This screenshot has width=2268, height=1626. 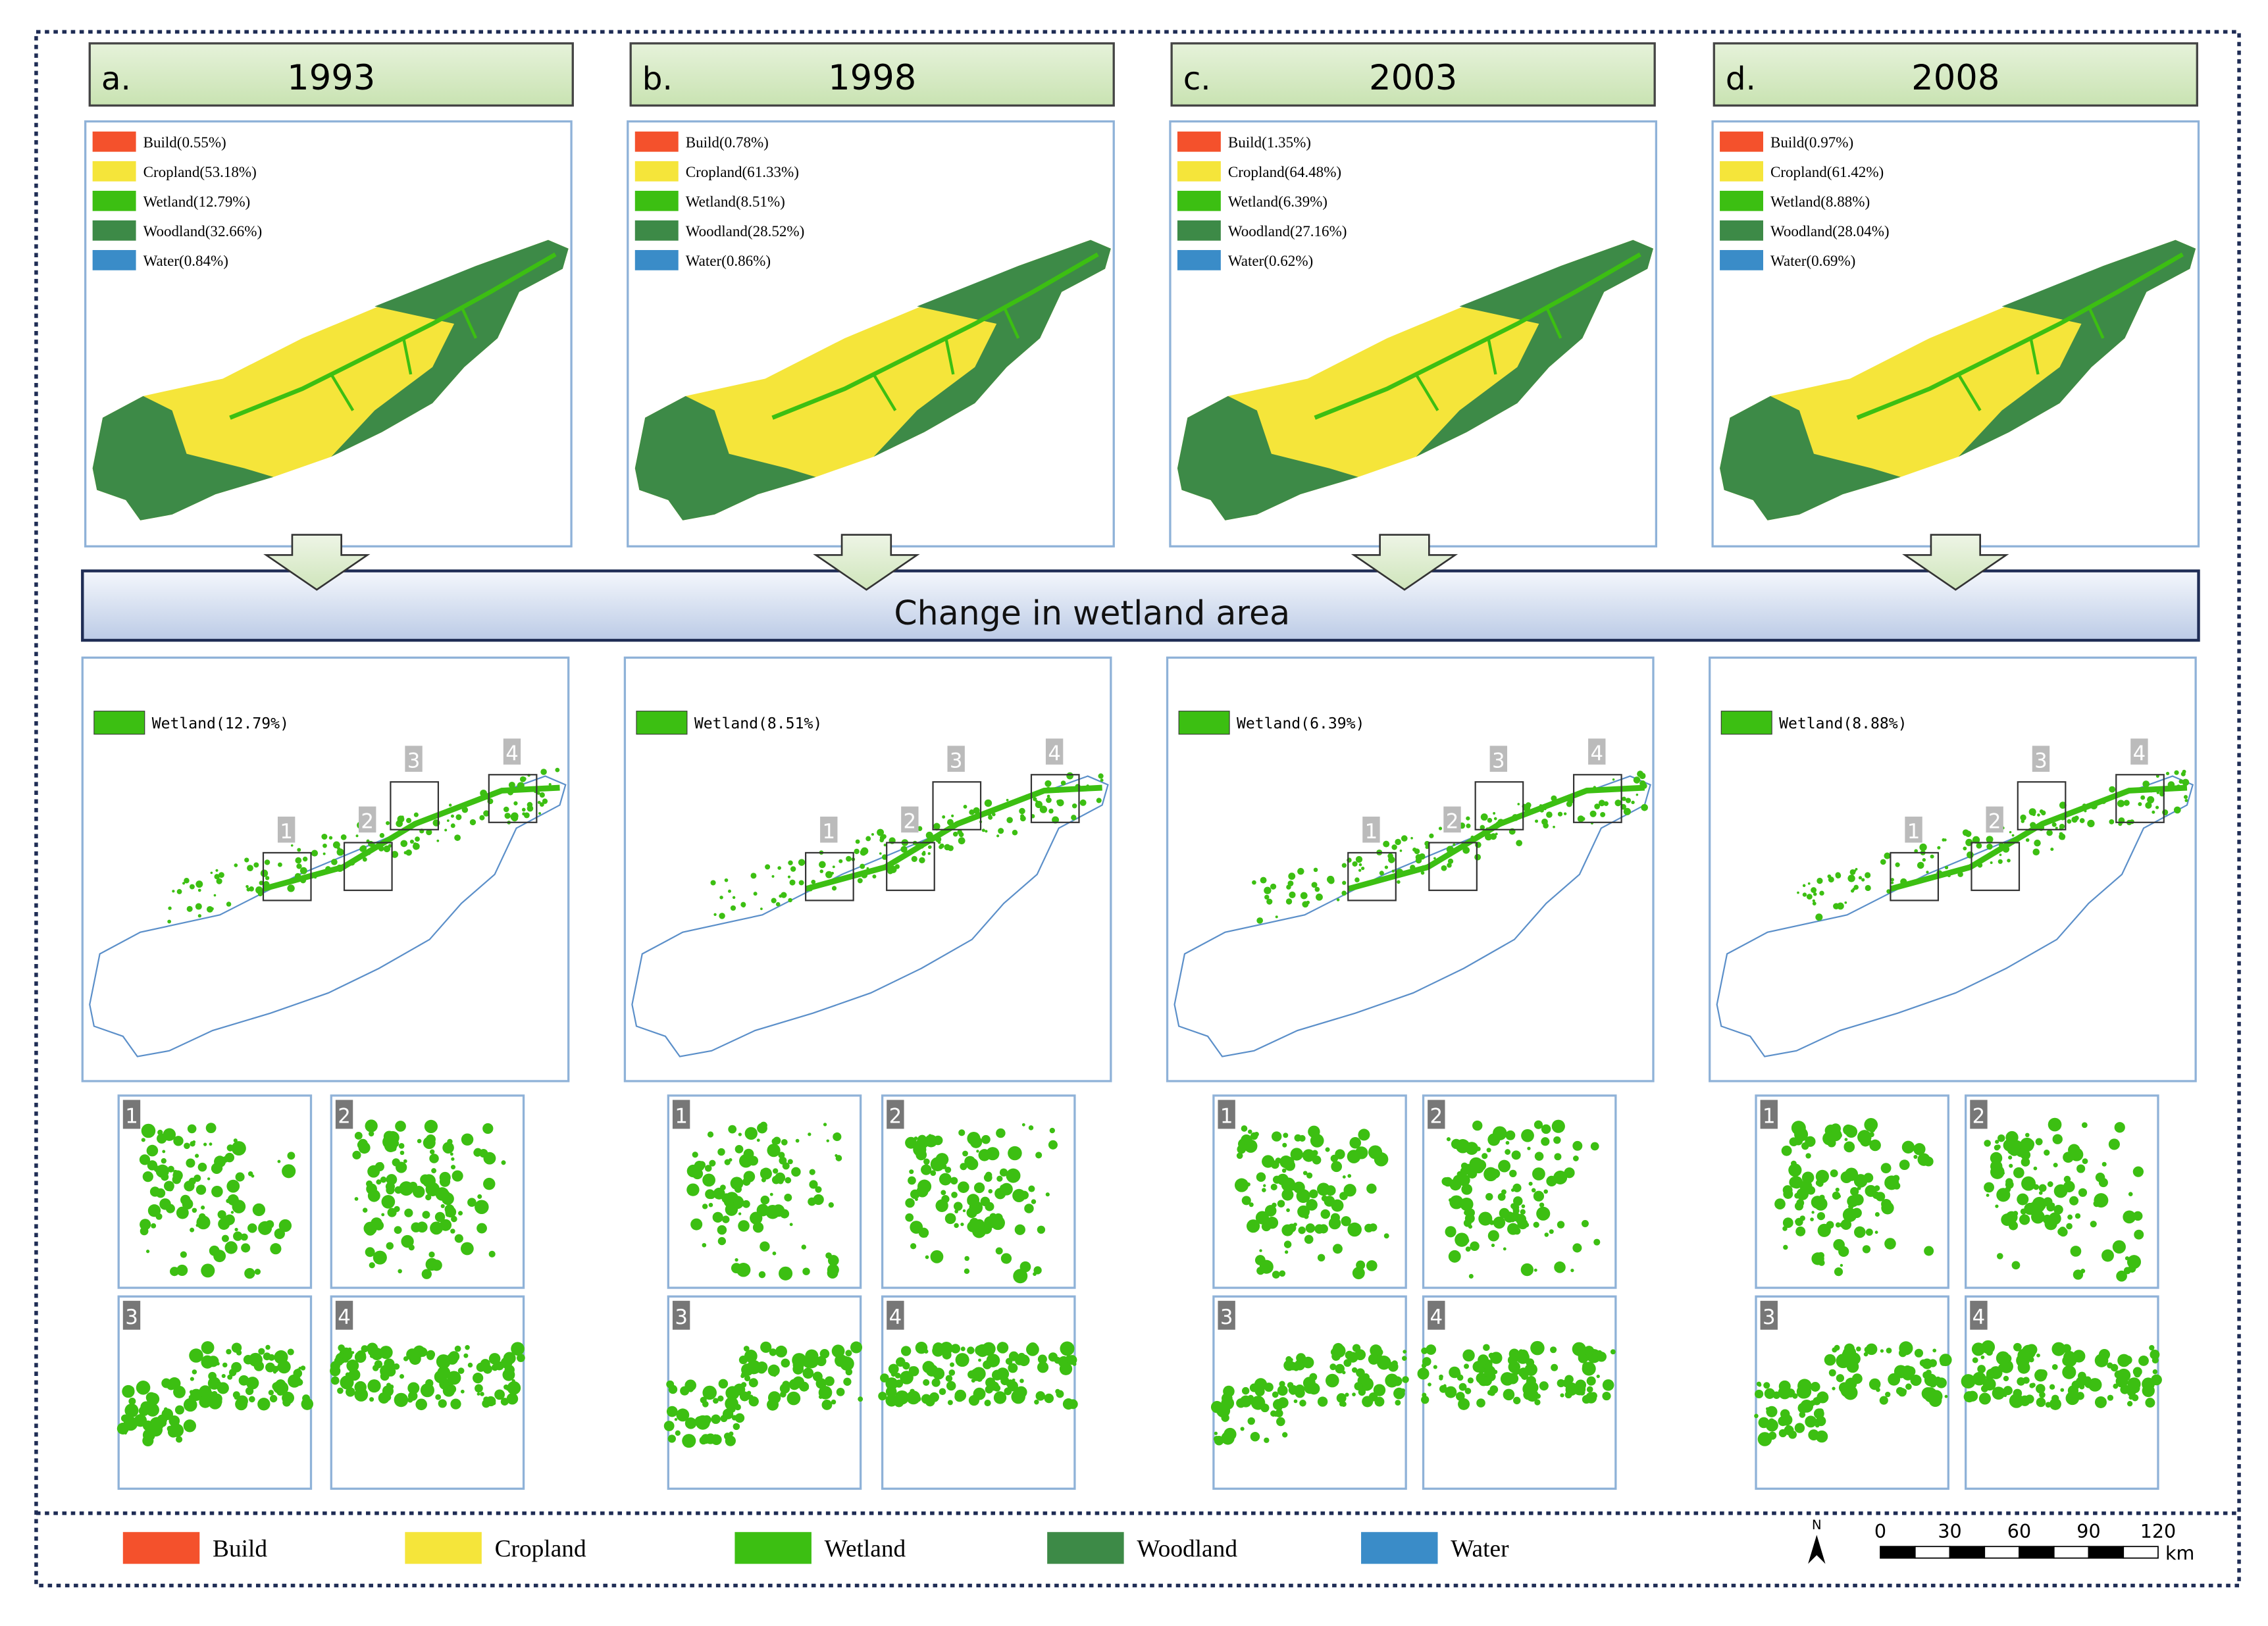 I want to click on wetland-river, so click(x=953, y=838).